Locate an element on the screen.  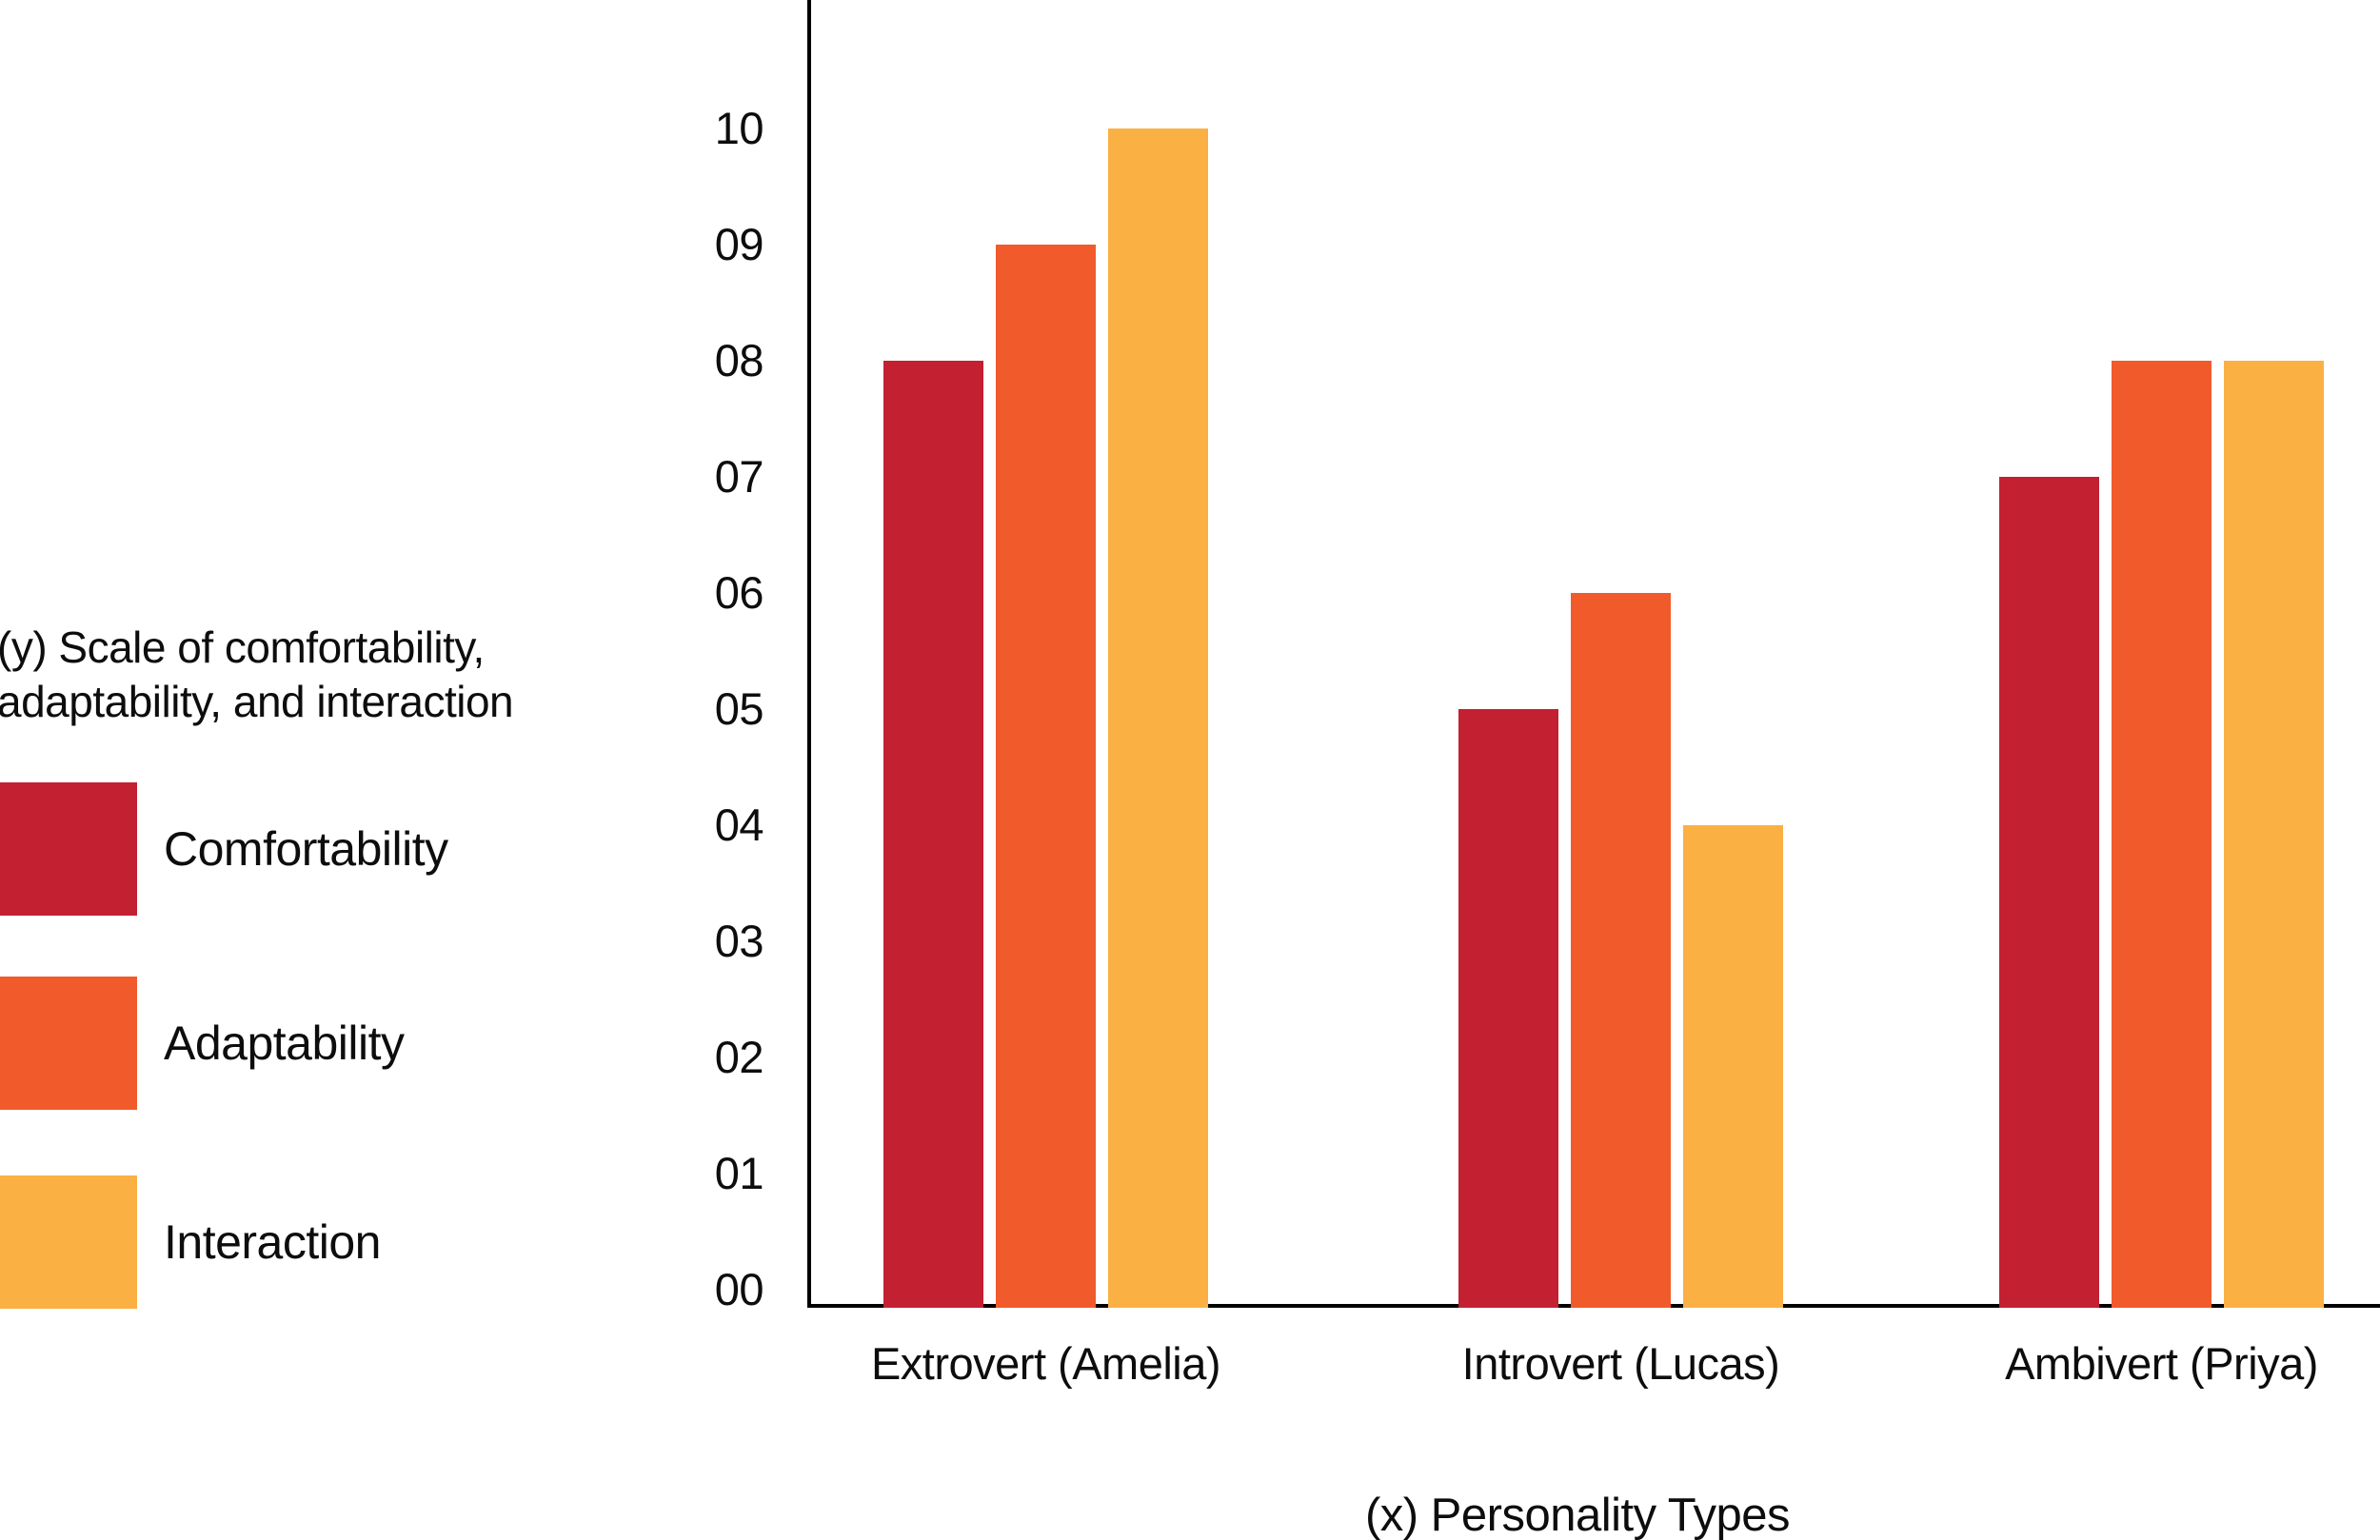
bar-ambivert-priya-comfortability is located at coordinates (2049, 892).